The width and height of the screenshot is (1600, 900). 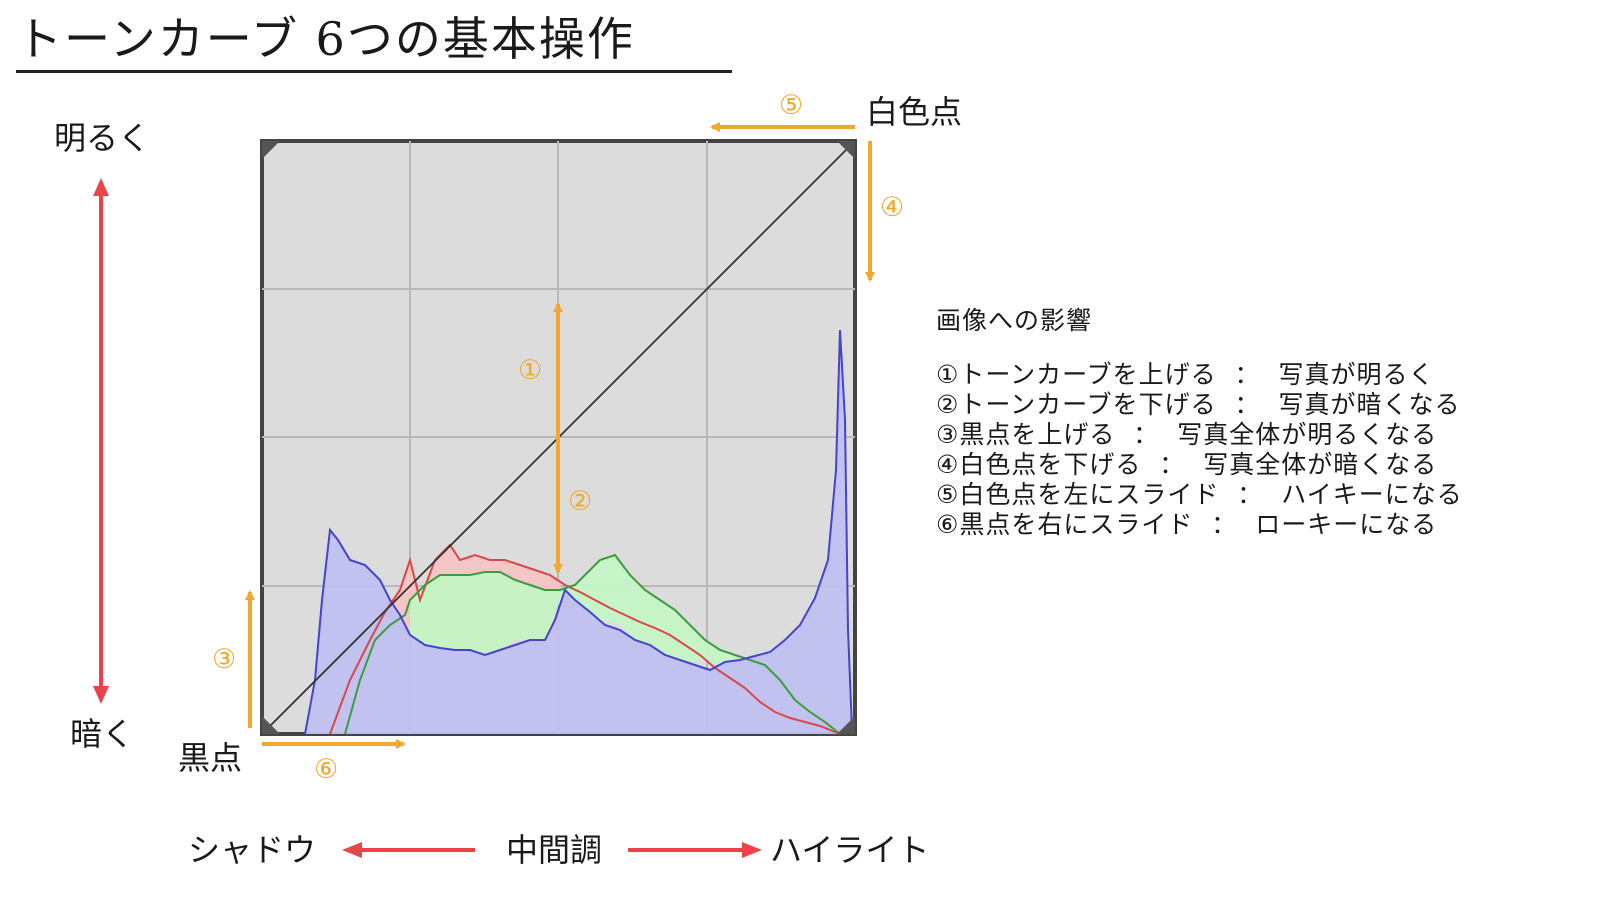 What do you see at coordinates (326, 769) in the screenshot?
I see `marker-6: ⑥` at bounding box center [326, 769].